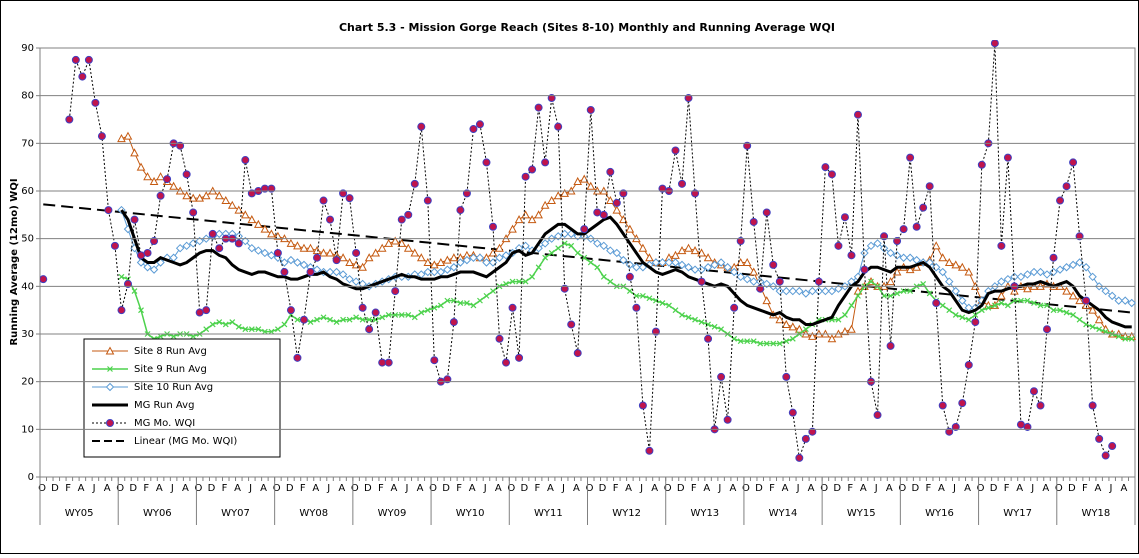 The height and width of the screenshot is (558, 1139). What do you see at coordinates (79, 513) in the screenshot?
I see `group-label: WY05` at bounding box center [79, 513].